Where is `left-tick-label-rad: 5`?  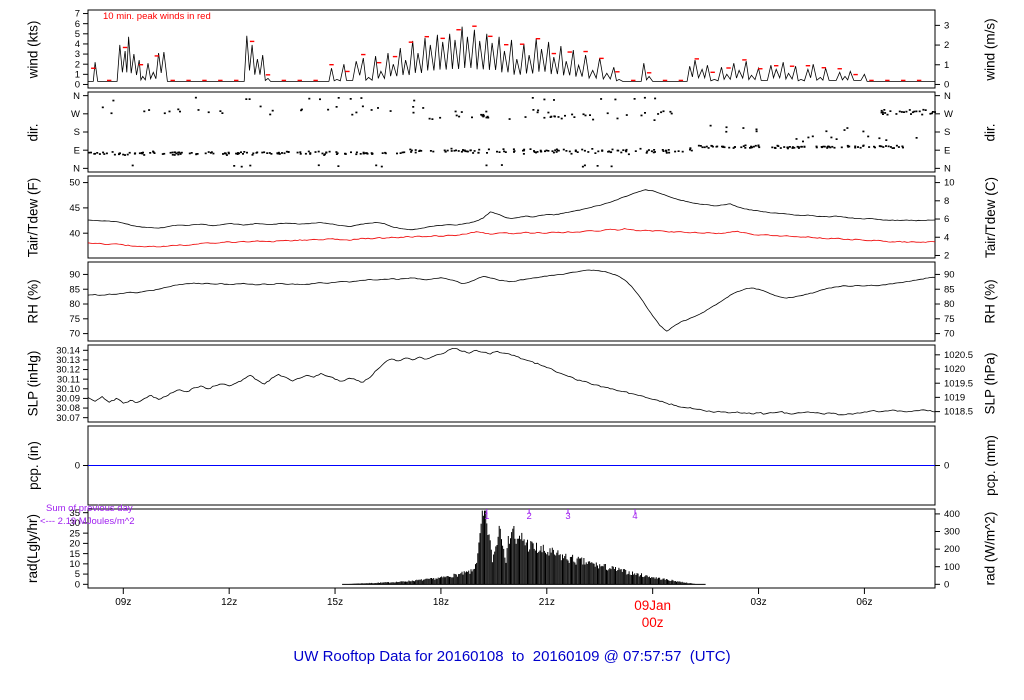 left-tick-label-rad: 5 is located at coordinates (77, 574).